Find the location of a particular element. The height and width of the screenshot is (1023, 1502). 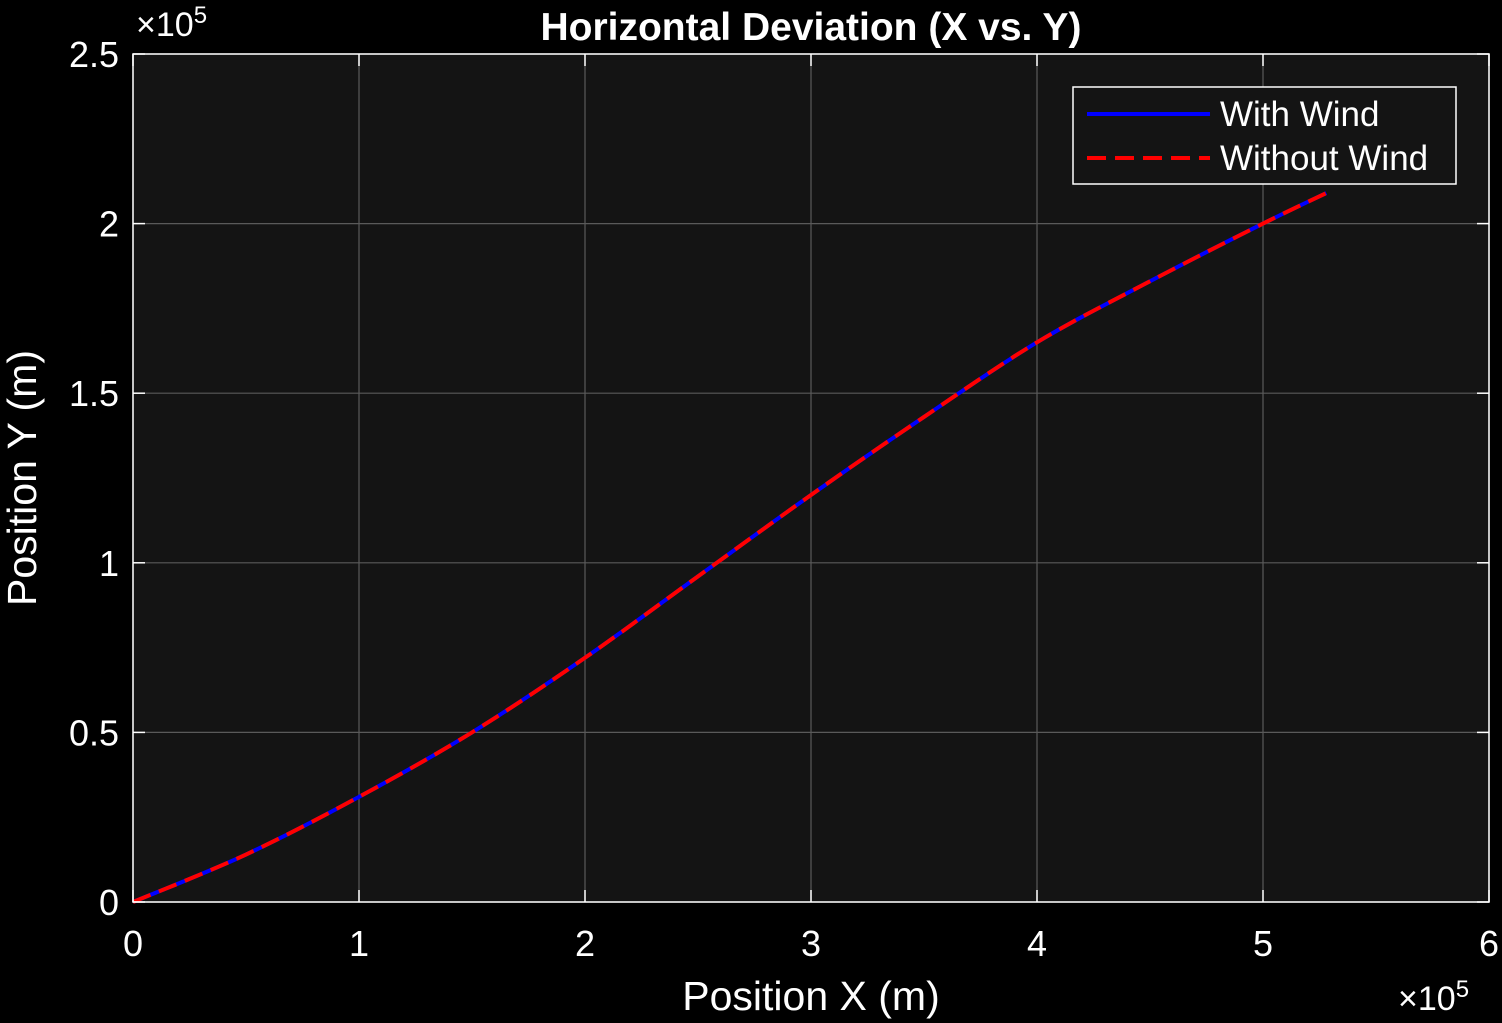

x-tick-label: 5 is located at coordinates (1263, 943).